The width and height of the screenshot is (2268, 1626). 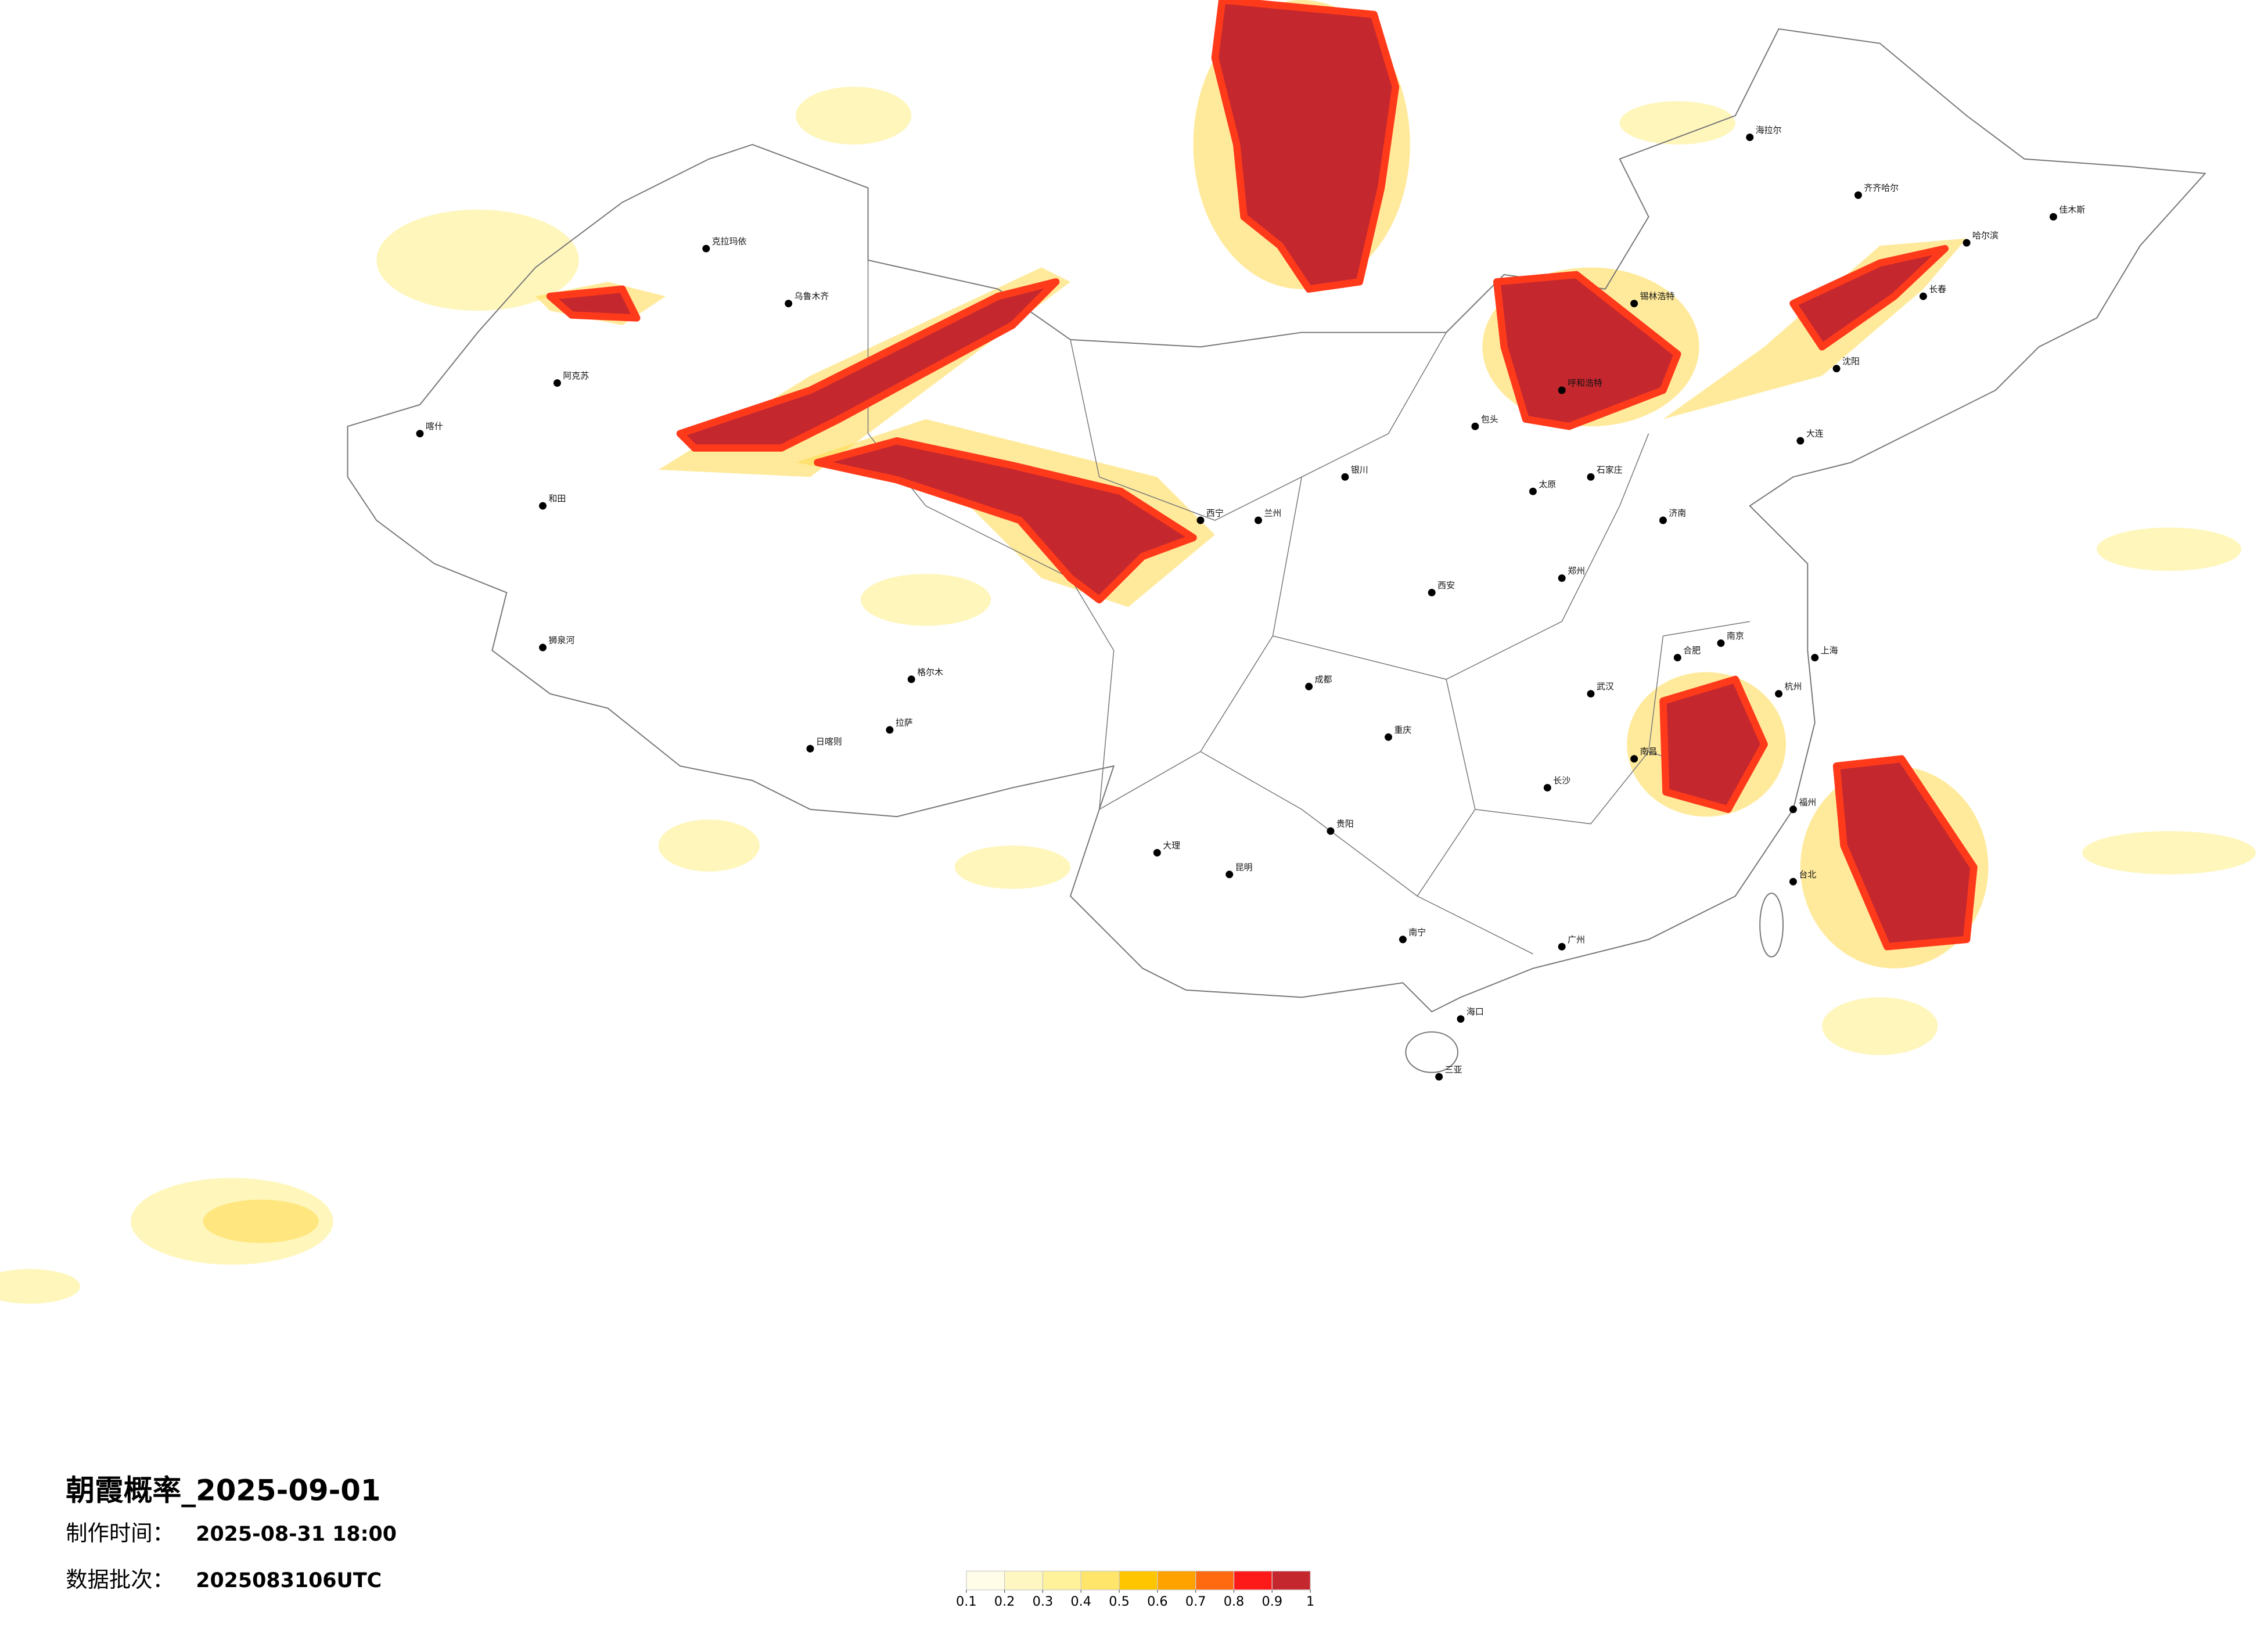 I want to click on city-label: 长沙, so click(x=1561, y=781).